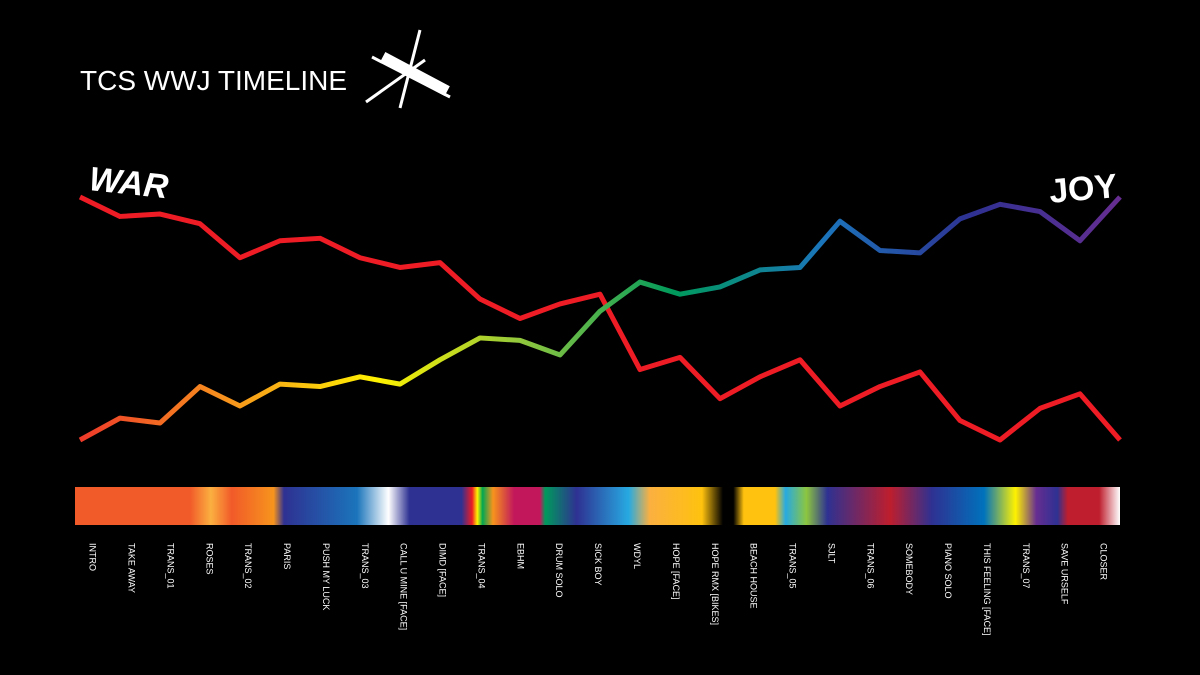 The width and height of the screenshot is (1200, 675). Describe the element at coordinates (597, 506) in the screenshot. I see `color-strip` at that location.